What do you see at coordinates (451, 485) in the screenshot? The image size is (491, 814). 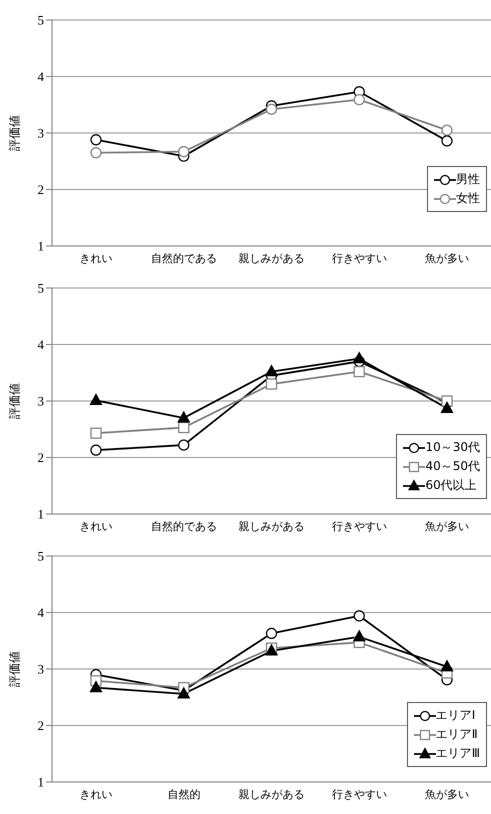 I see `legend-label: 60代以上` at bounding box center [451, 485].